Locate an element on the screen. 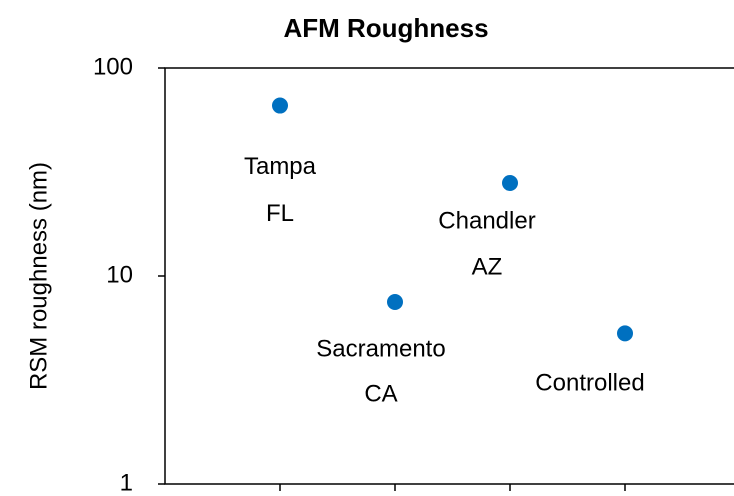  y-tick-label: 1 is located at coordinates (126, 482).